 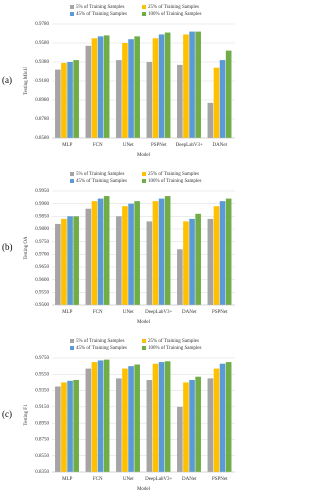 I want to click on y-tick-label: 0.9700, so click(x=42, y=254).